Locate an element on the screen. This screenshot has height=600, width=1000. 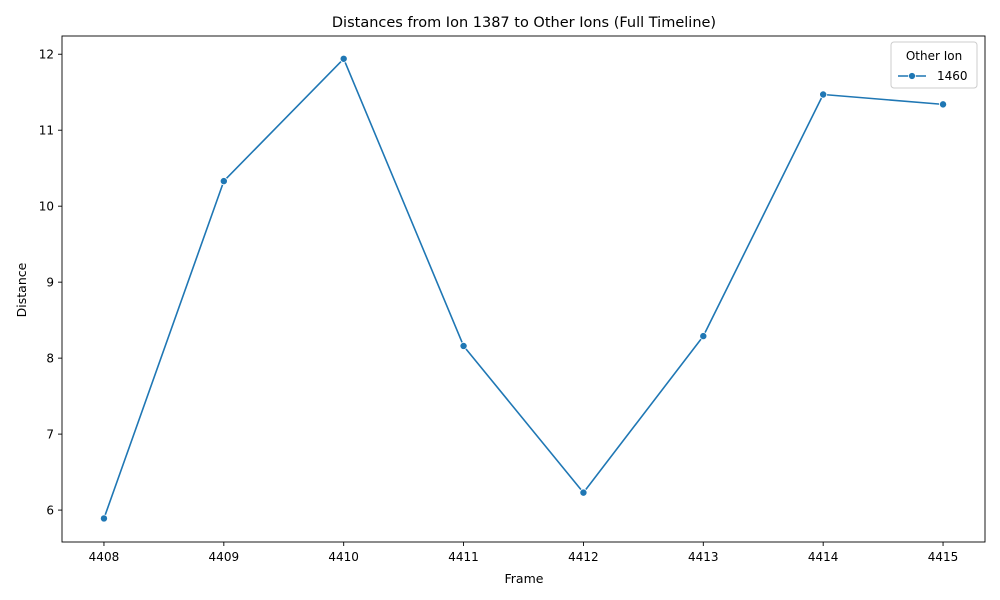
y-tick-label: 9 is located at coordinates (50, 283).